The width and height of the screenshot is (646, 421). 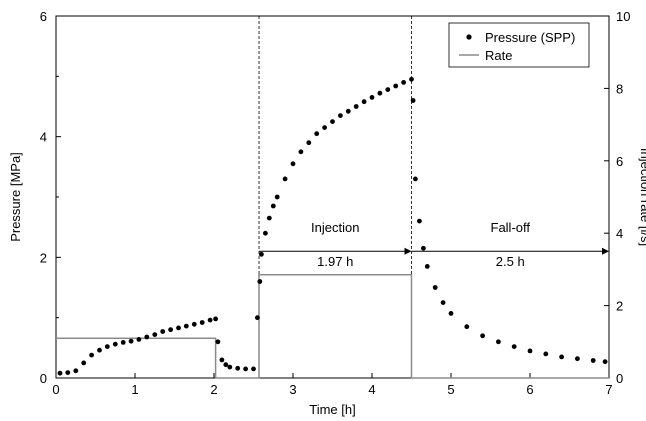 What do you see at coordinates (371, 389) in the screenshot?
I see `x-tick-label: 4` at bounding box center [371, 389].